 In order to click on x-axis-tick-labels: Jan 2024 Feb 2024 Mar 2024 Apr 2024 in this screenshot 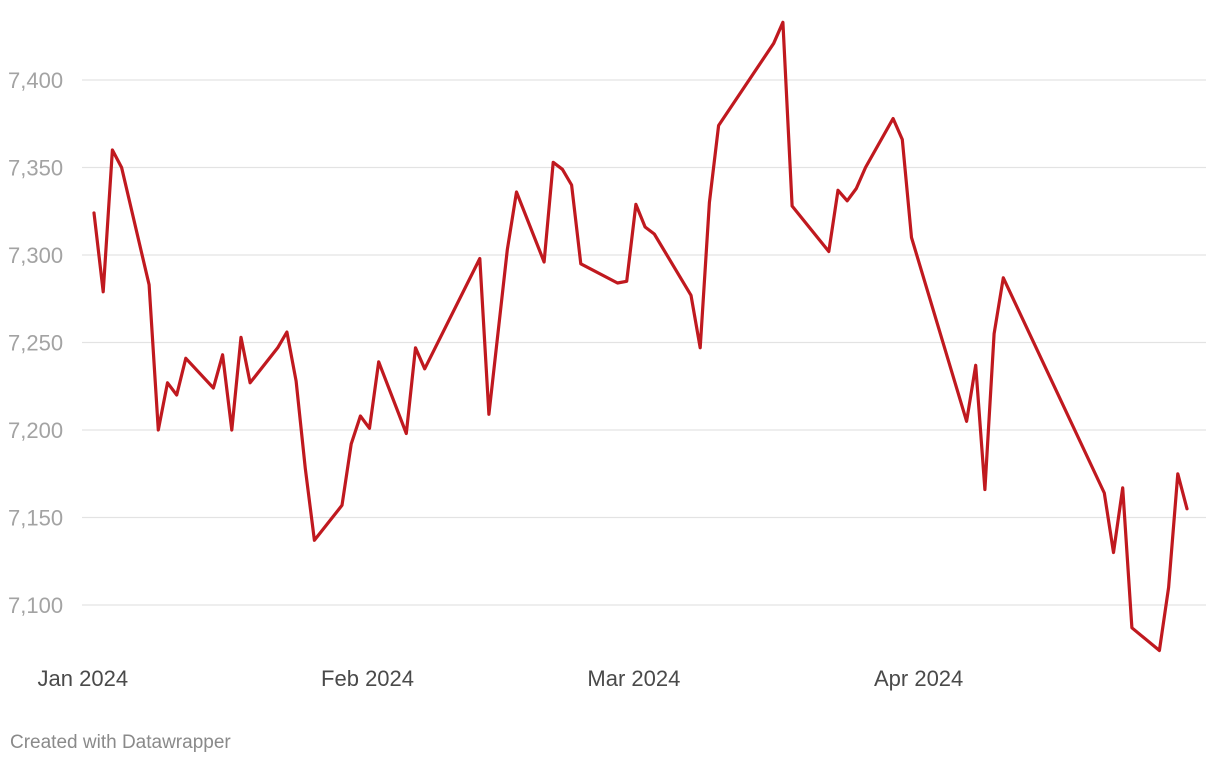, I will do `click(501, 678)`.